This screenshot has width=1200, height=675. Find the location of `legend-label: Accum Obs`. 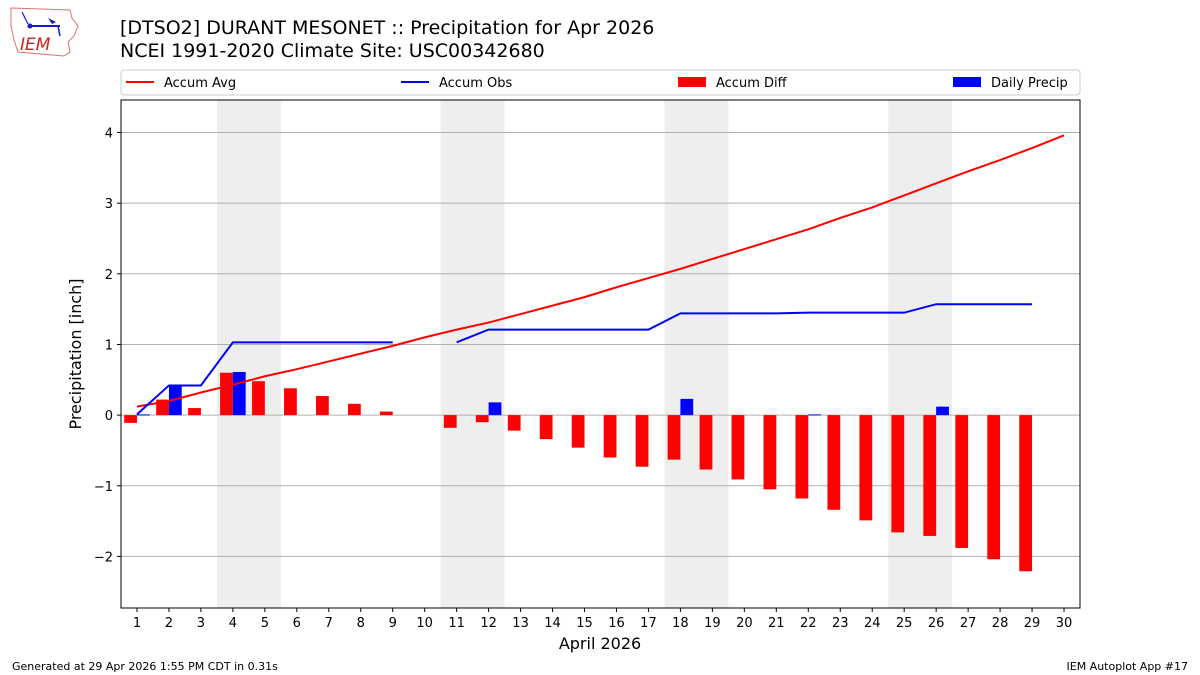

legend-label: Accum Obs is located at coordinates (475, 83).